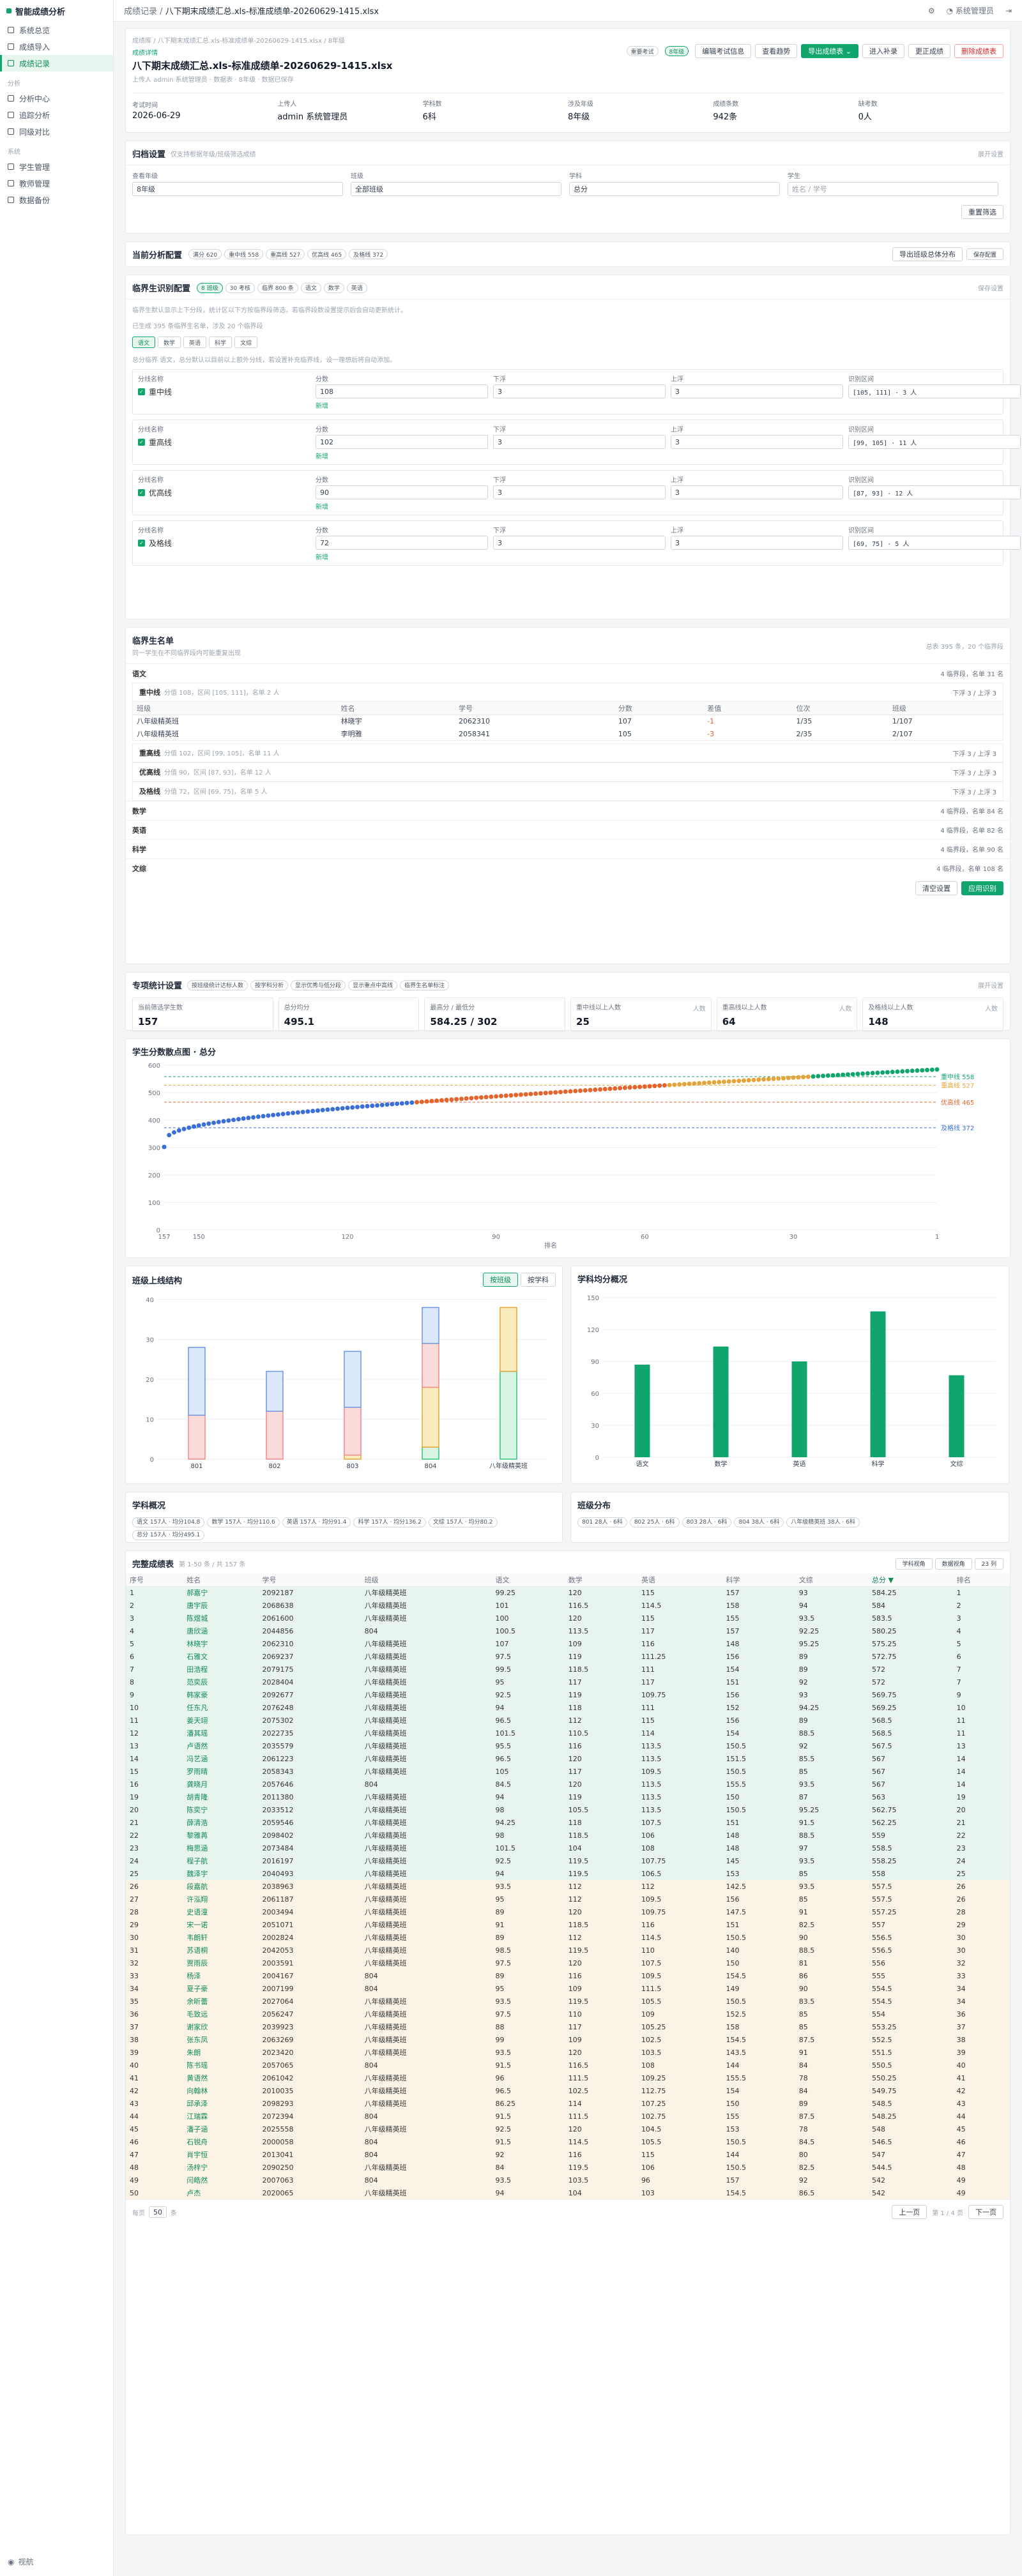  I want to click on list-row: 语文 4 临界段，名单 31 名, so click(568, 673).